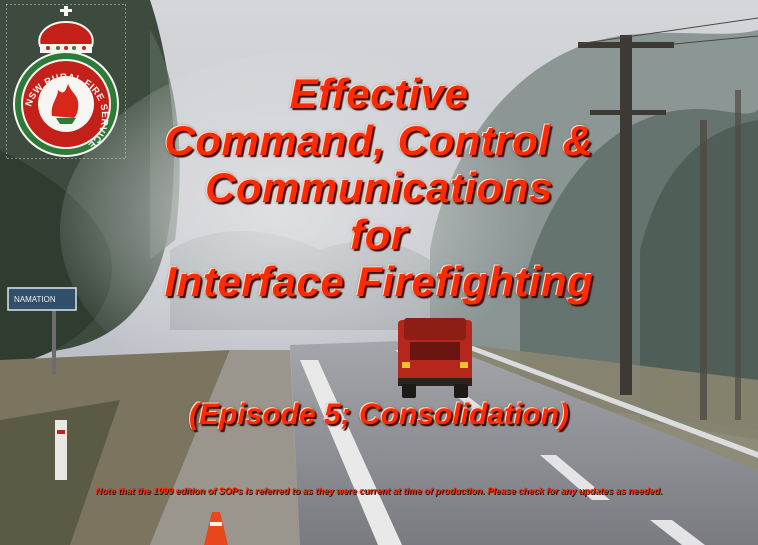 Image resolution: width=758 pixels, height=545 pixels. Describe the element at coordinates (379, 281) in the screenshot. I see `title-line-5: Interface Firefighting` at that location.